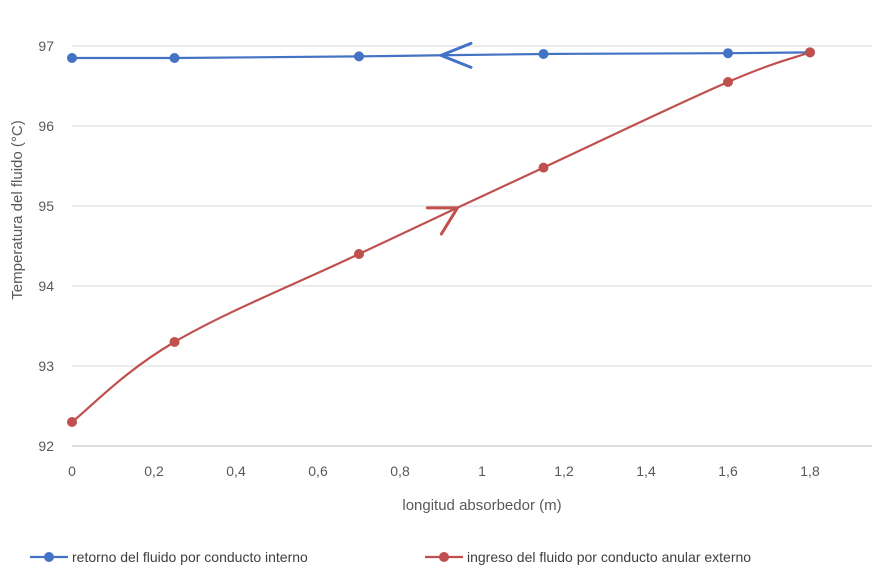 This screenshot has height=572, width=873. Describe the element at coordinates (72, 471) in the screenshot. I see `x-tick-label: 0` at that location.